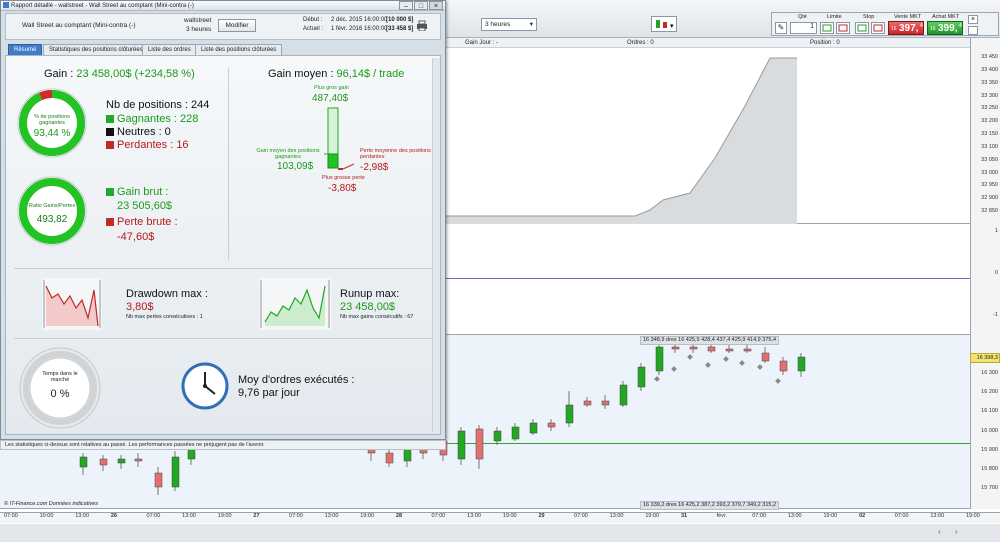 The height and width of the screenshot is (542, 1000). Describe the element at coordinates (989, 198) in the screenshot. I see `axis-tick-label: 32 900` at that location.